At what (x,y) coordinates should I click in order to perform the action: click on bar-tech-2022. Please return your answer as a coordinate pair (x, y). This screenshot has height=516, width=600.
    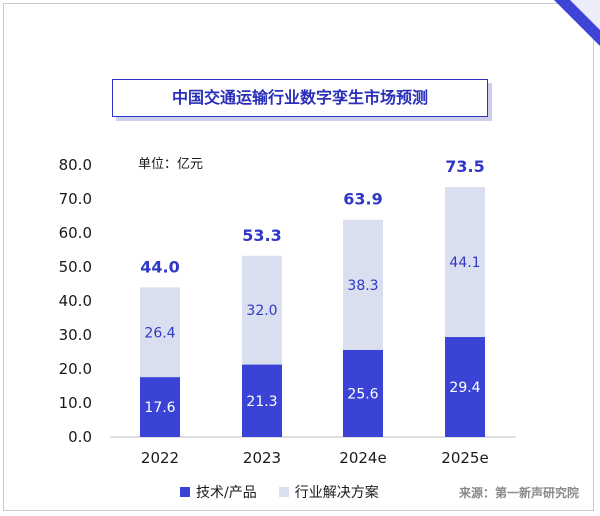
    Looking at the image, I should click on (160, 407).